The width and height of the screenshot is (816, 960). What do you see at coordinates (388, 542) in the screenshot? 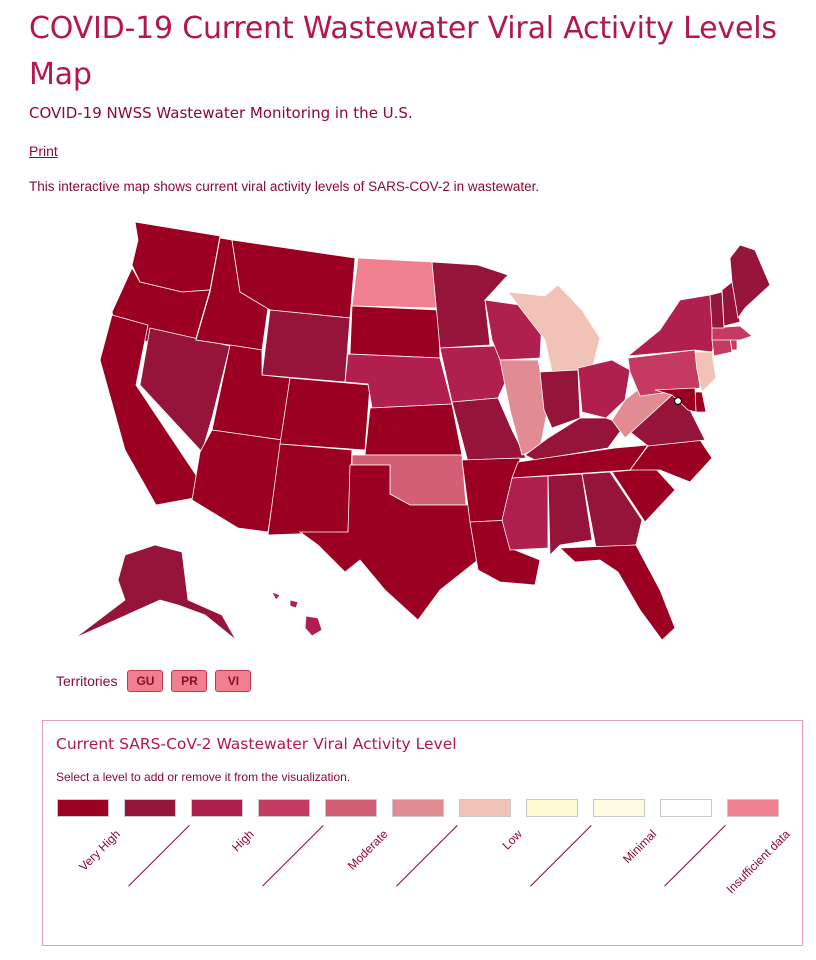
I see `state-tx` at bounding box center [388, 542].